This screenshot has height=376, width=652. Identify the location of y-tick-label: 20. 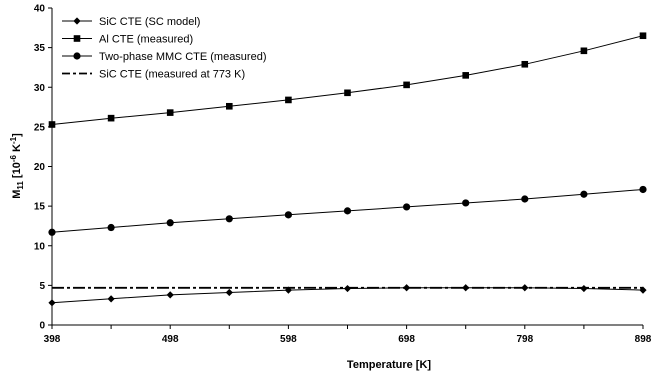
(40, 167).